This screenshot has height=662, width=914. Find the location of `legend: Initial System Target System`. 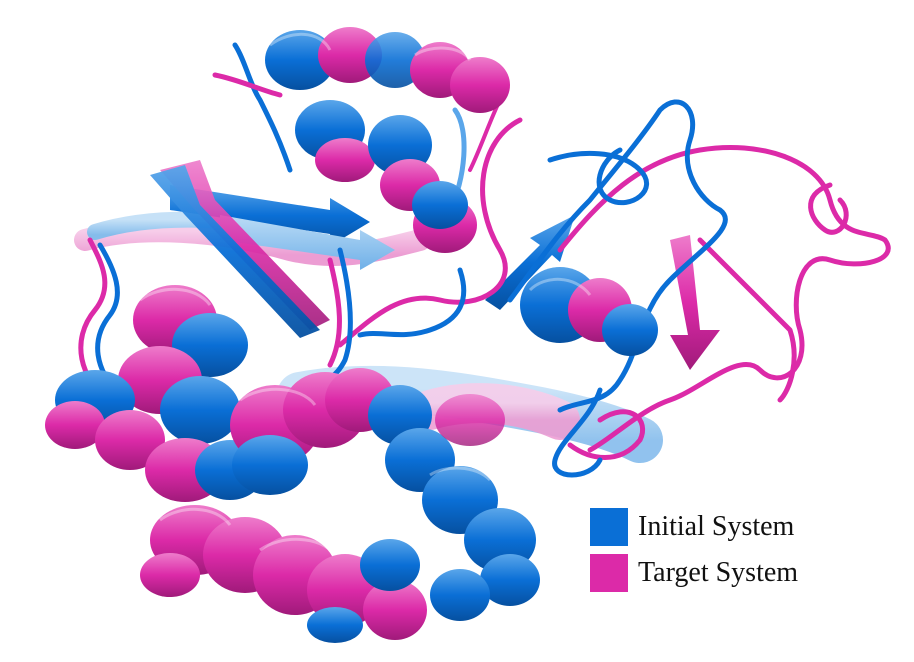

legend: Initial System Target System is located at coordinates (694, 554).